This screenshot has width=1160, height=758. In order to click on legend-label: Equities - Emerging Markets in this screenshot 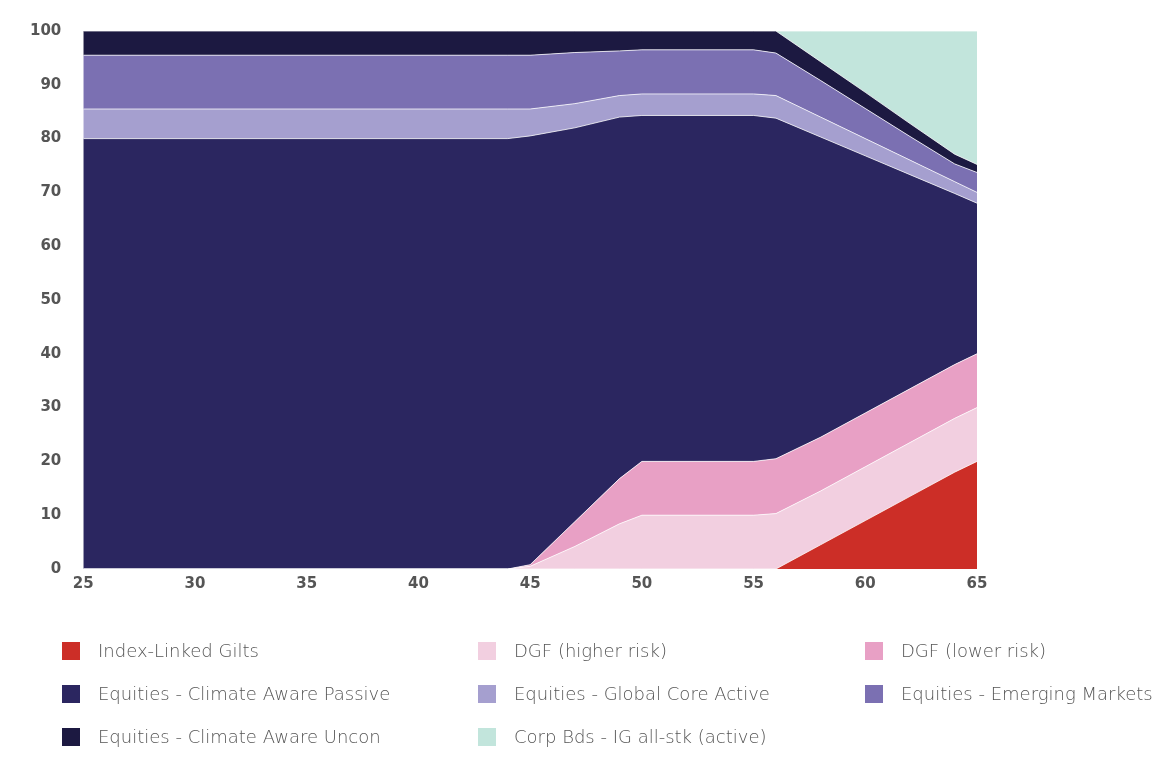, I will do `click(1027, 693)`.